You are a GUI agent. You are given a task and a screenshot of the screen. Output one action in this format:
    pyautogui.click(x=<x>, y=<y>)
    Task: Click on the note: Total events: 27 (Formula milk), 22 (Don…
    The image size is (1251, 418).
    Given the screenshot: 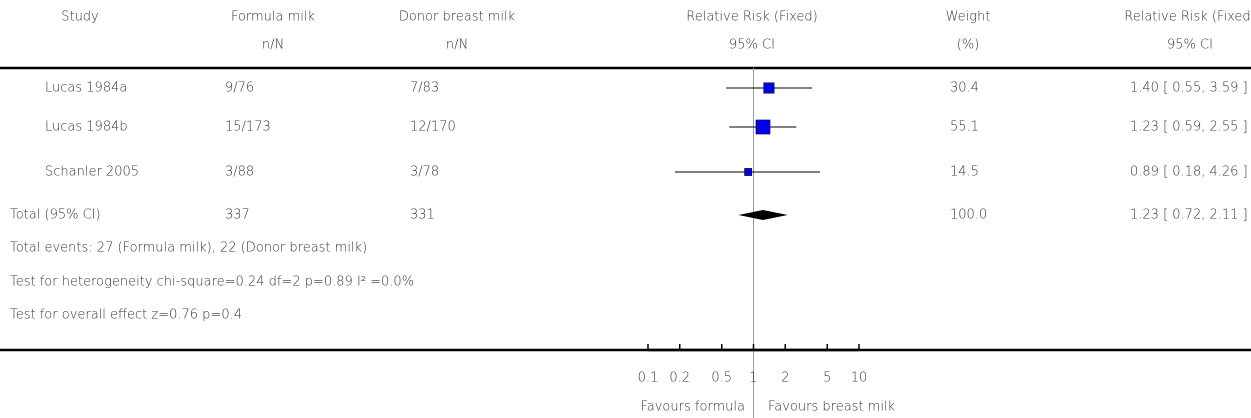 What is the action you would take?
    pyautogui.click(x=188, y=248)
    